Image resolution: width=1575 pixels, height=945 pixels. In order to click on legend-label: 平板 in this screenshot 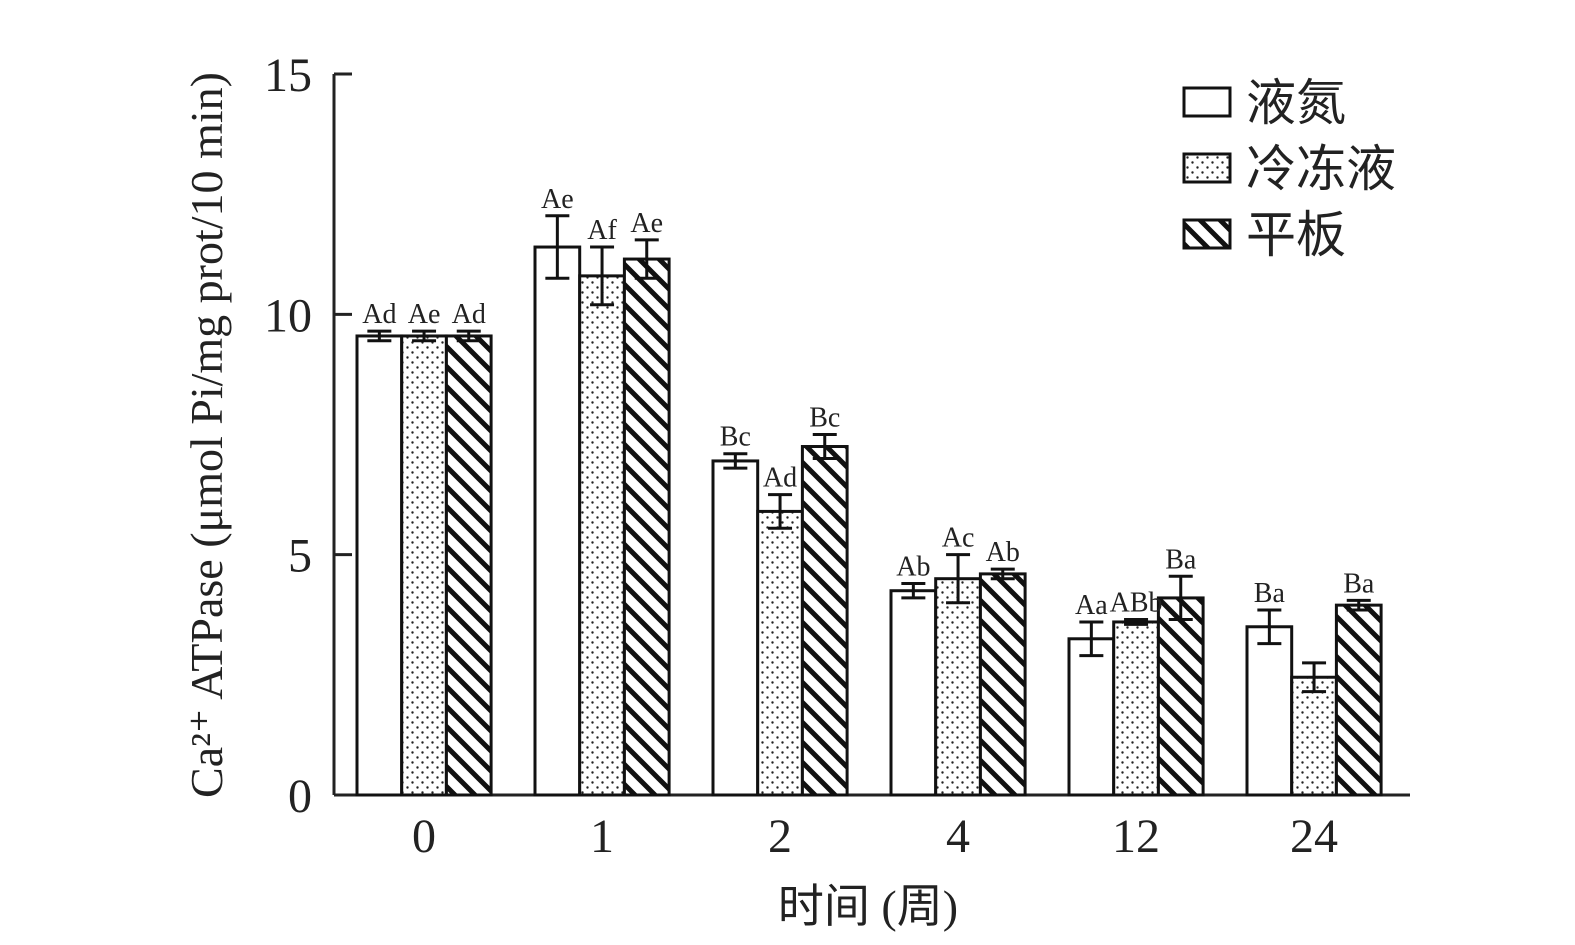, I will do `click(1296, 235)`.